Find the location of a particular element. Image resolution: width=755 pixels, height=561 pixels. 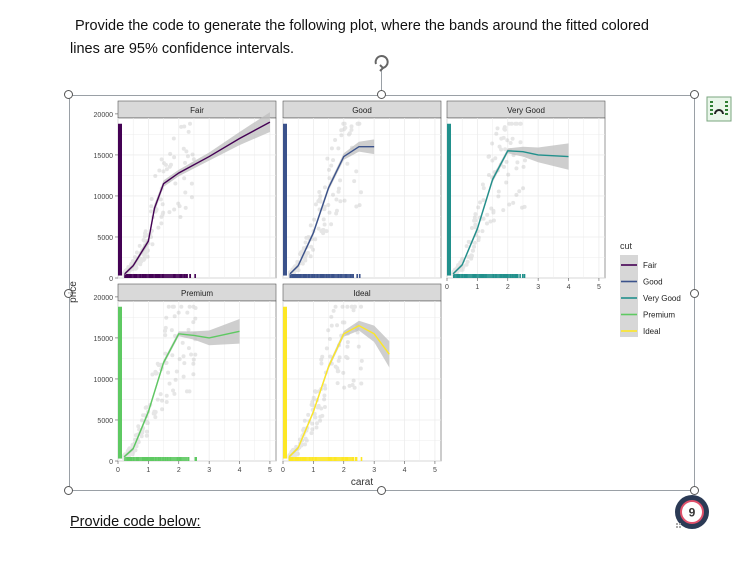

resize-handle-top is located at coordinates (381, 94).